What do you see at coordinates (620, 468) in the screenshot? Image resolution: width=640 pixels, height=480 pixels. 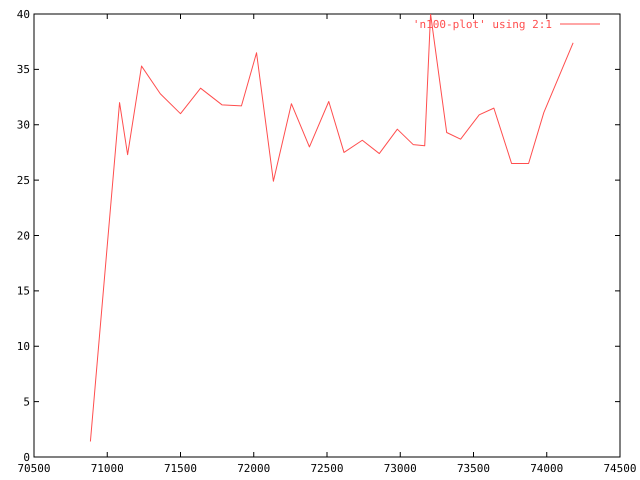 I see `x-tick-label: 74500` at bounding box center [620, 468].